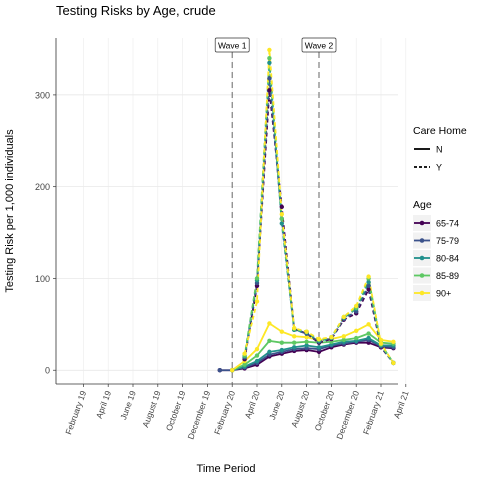 The image size is (480, 480). I want to click on y-tick-label: 200, so click(42, 187).